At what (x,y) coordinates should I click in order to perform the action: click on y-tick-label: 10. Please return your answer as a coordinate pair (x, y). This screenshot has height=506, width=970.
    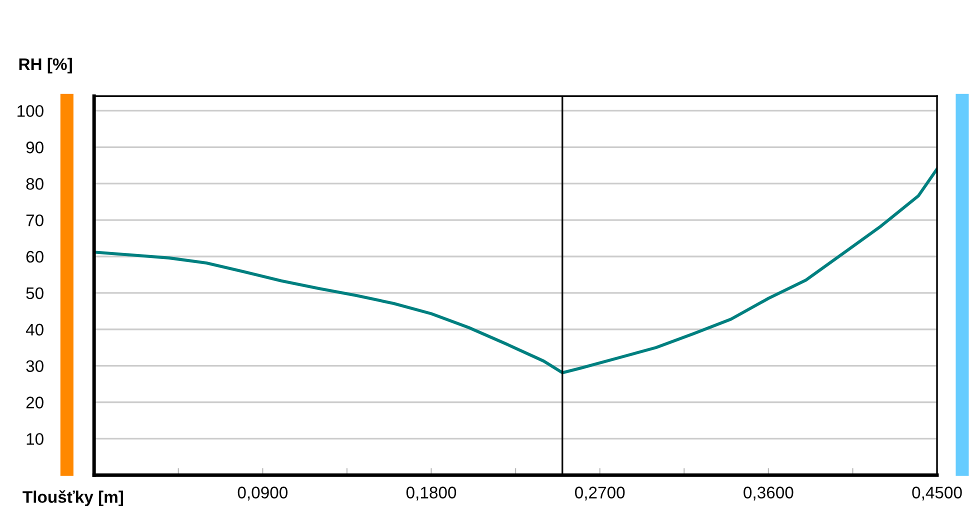
    Looking at the image, I should click on (35, 439).